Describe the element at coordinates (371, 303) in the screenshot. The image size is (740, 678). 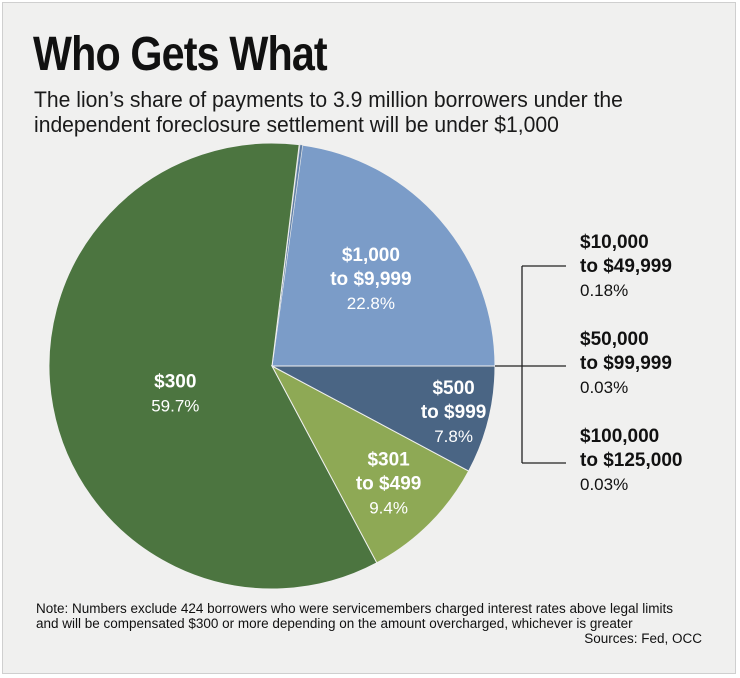
I see `slice-percent-label: 22.8%` at that location.